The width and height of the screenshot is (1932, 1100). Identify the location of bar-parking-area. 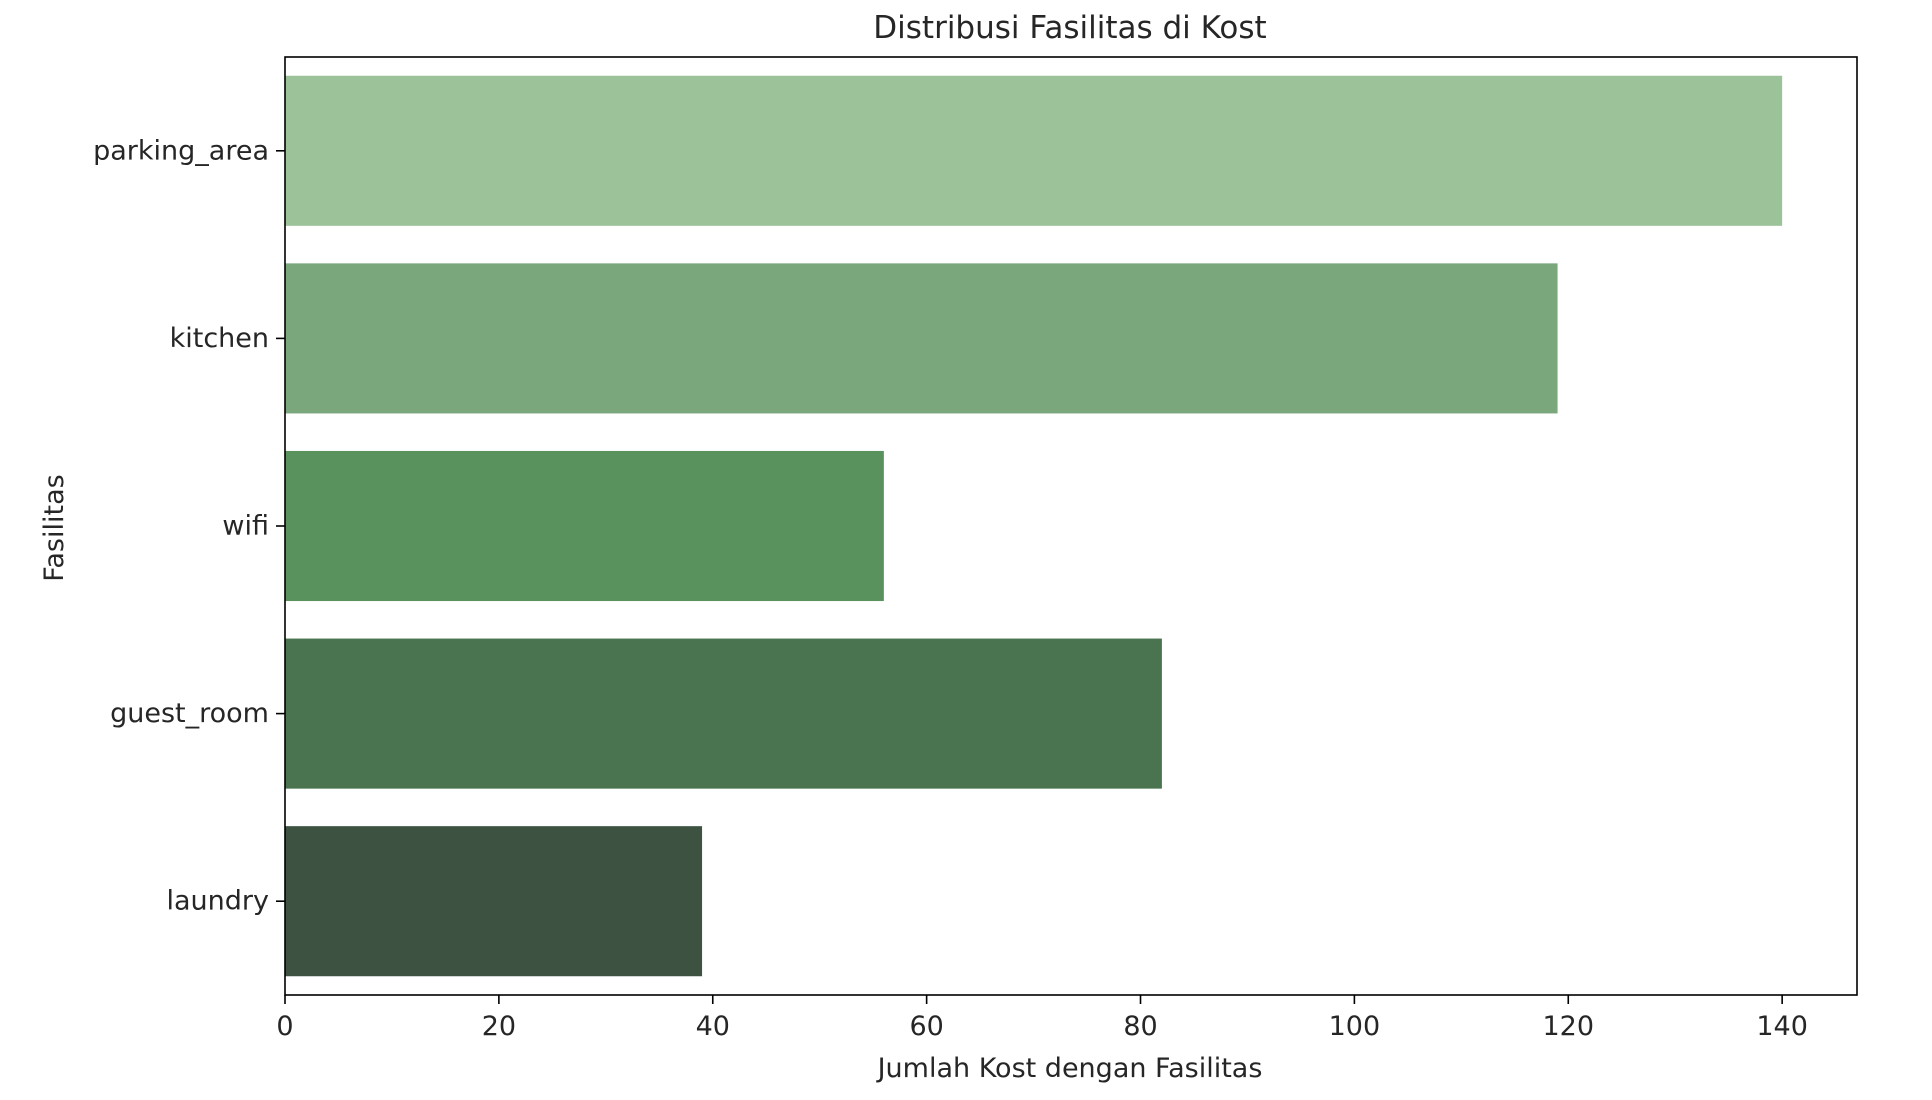
(1034, 150).